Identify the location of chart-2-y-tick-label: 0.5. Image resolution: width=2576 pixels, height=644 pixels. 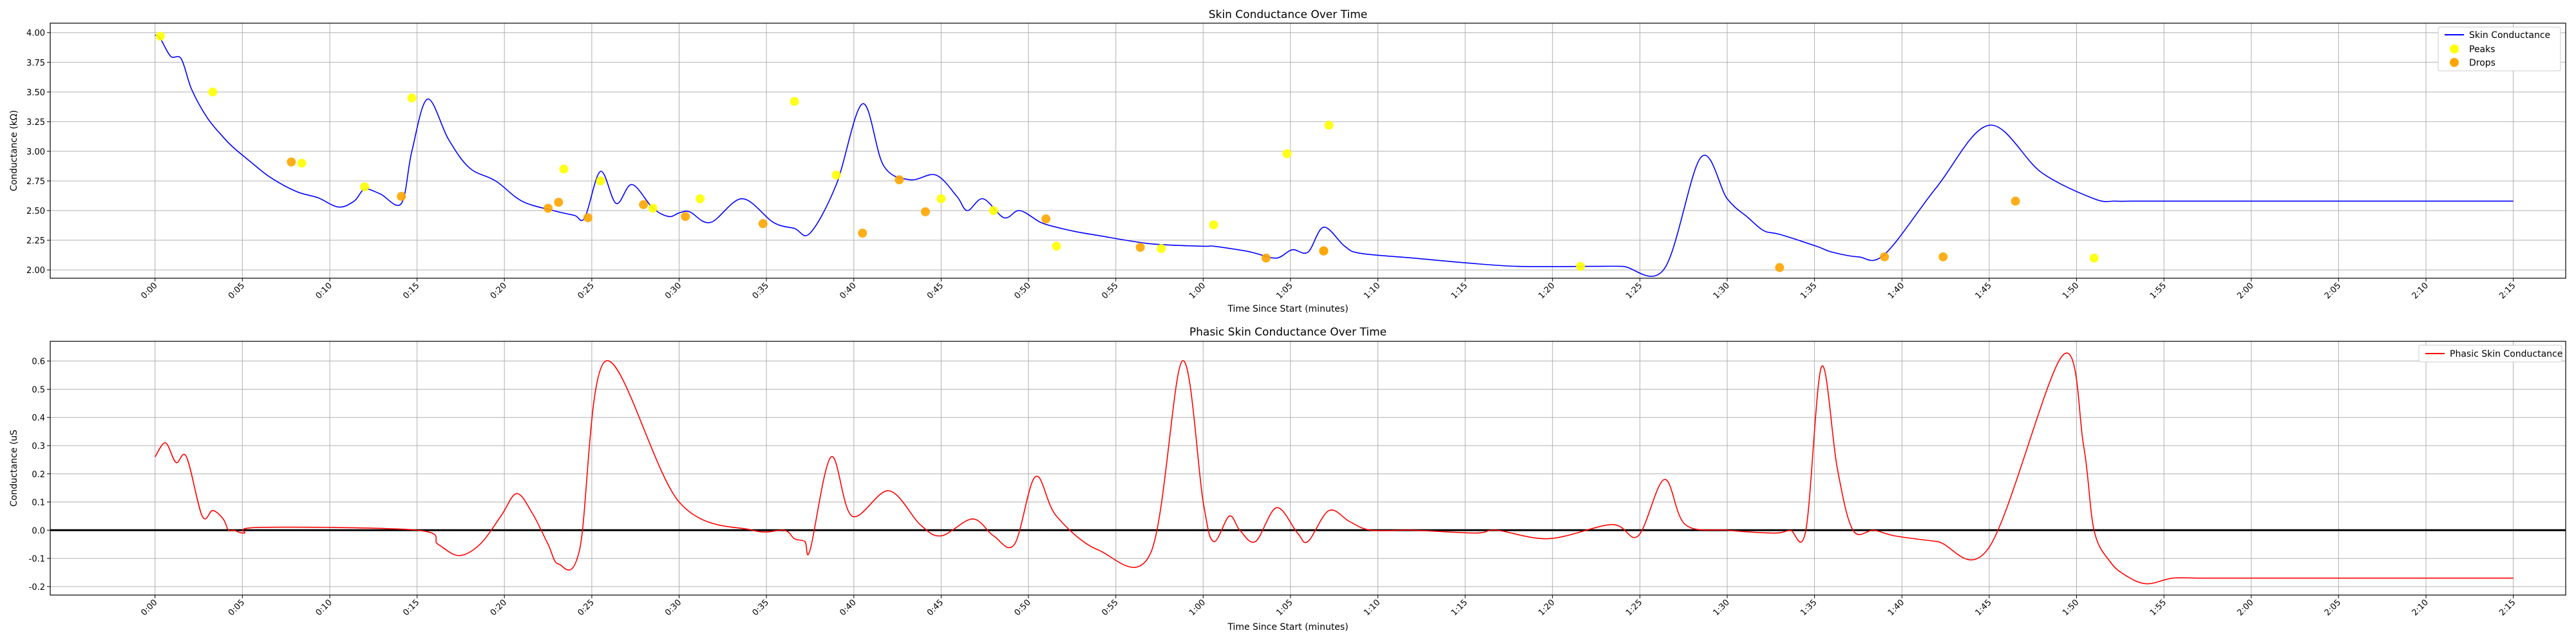
(38, 390).